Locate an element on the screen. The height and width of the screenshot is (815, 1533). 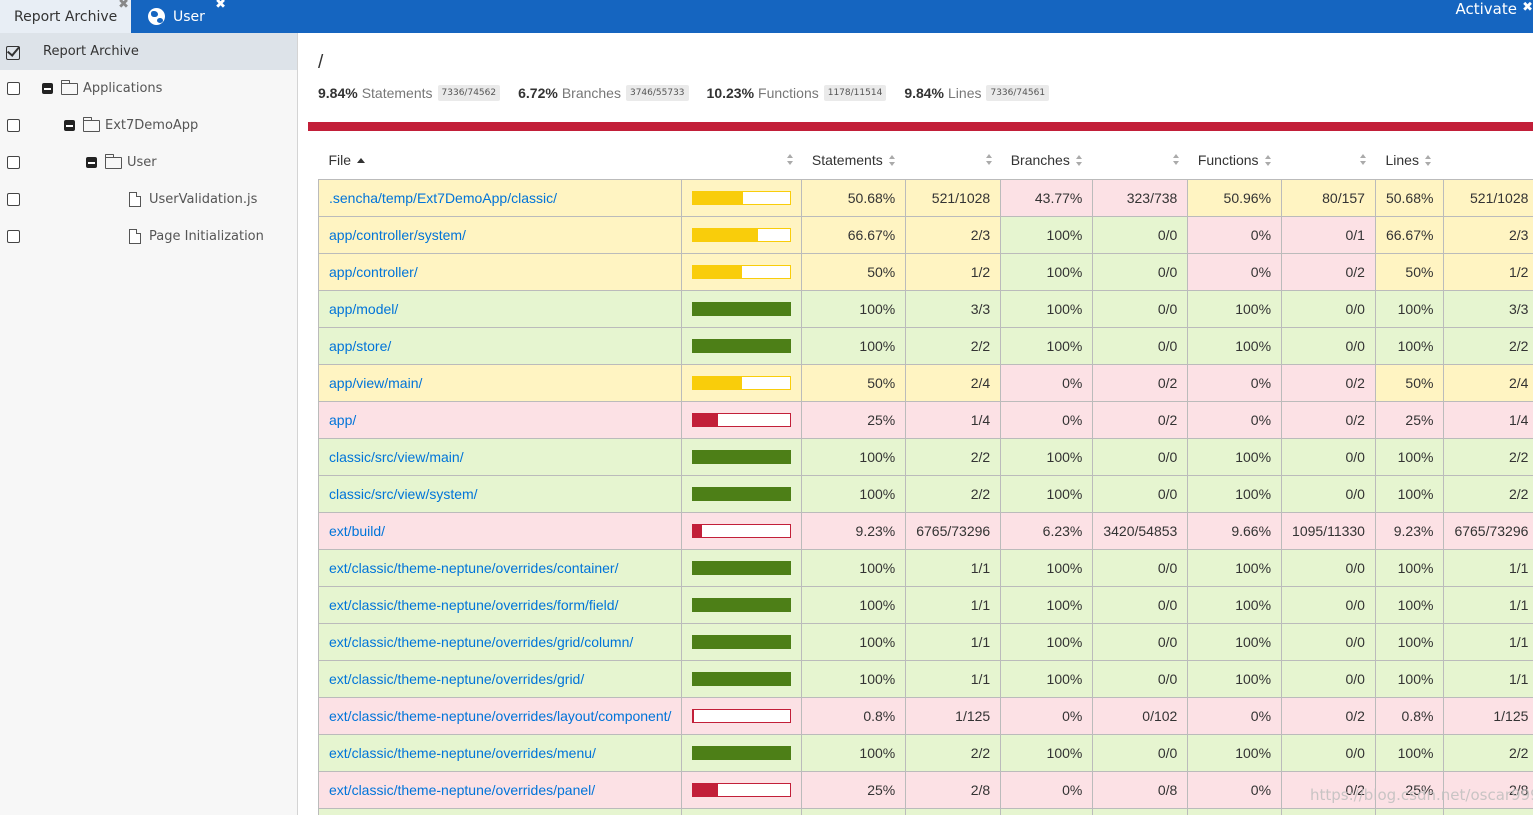
tree-item-page-initialization: Page Initialization is located at coordinates (148, 236).